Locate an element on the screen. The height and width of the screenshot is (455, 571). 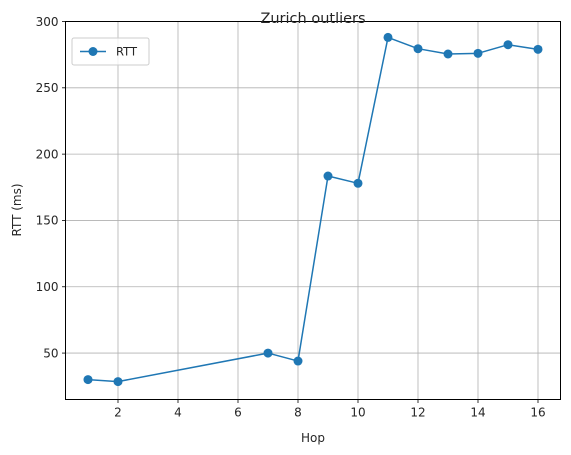
x-tick-label: 2 is located at coordinates (118, 413).